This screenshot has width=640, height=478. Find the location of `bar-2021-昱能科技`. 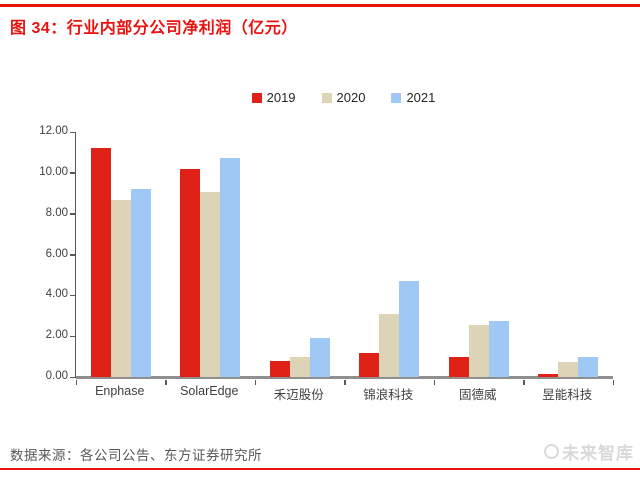

bar-2021-昱能科技 is located at coordinates (588, 366).